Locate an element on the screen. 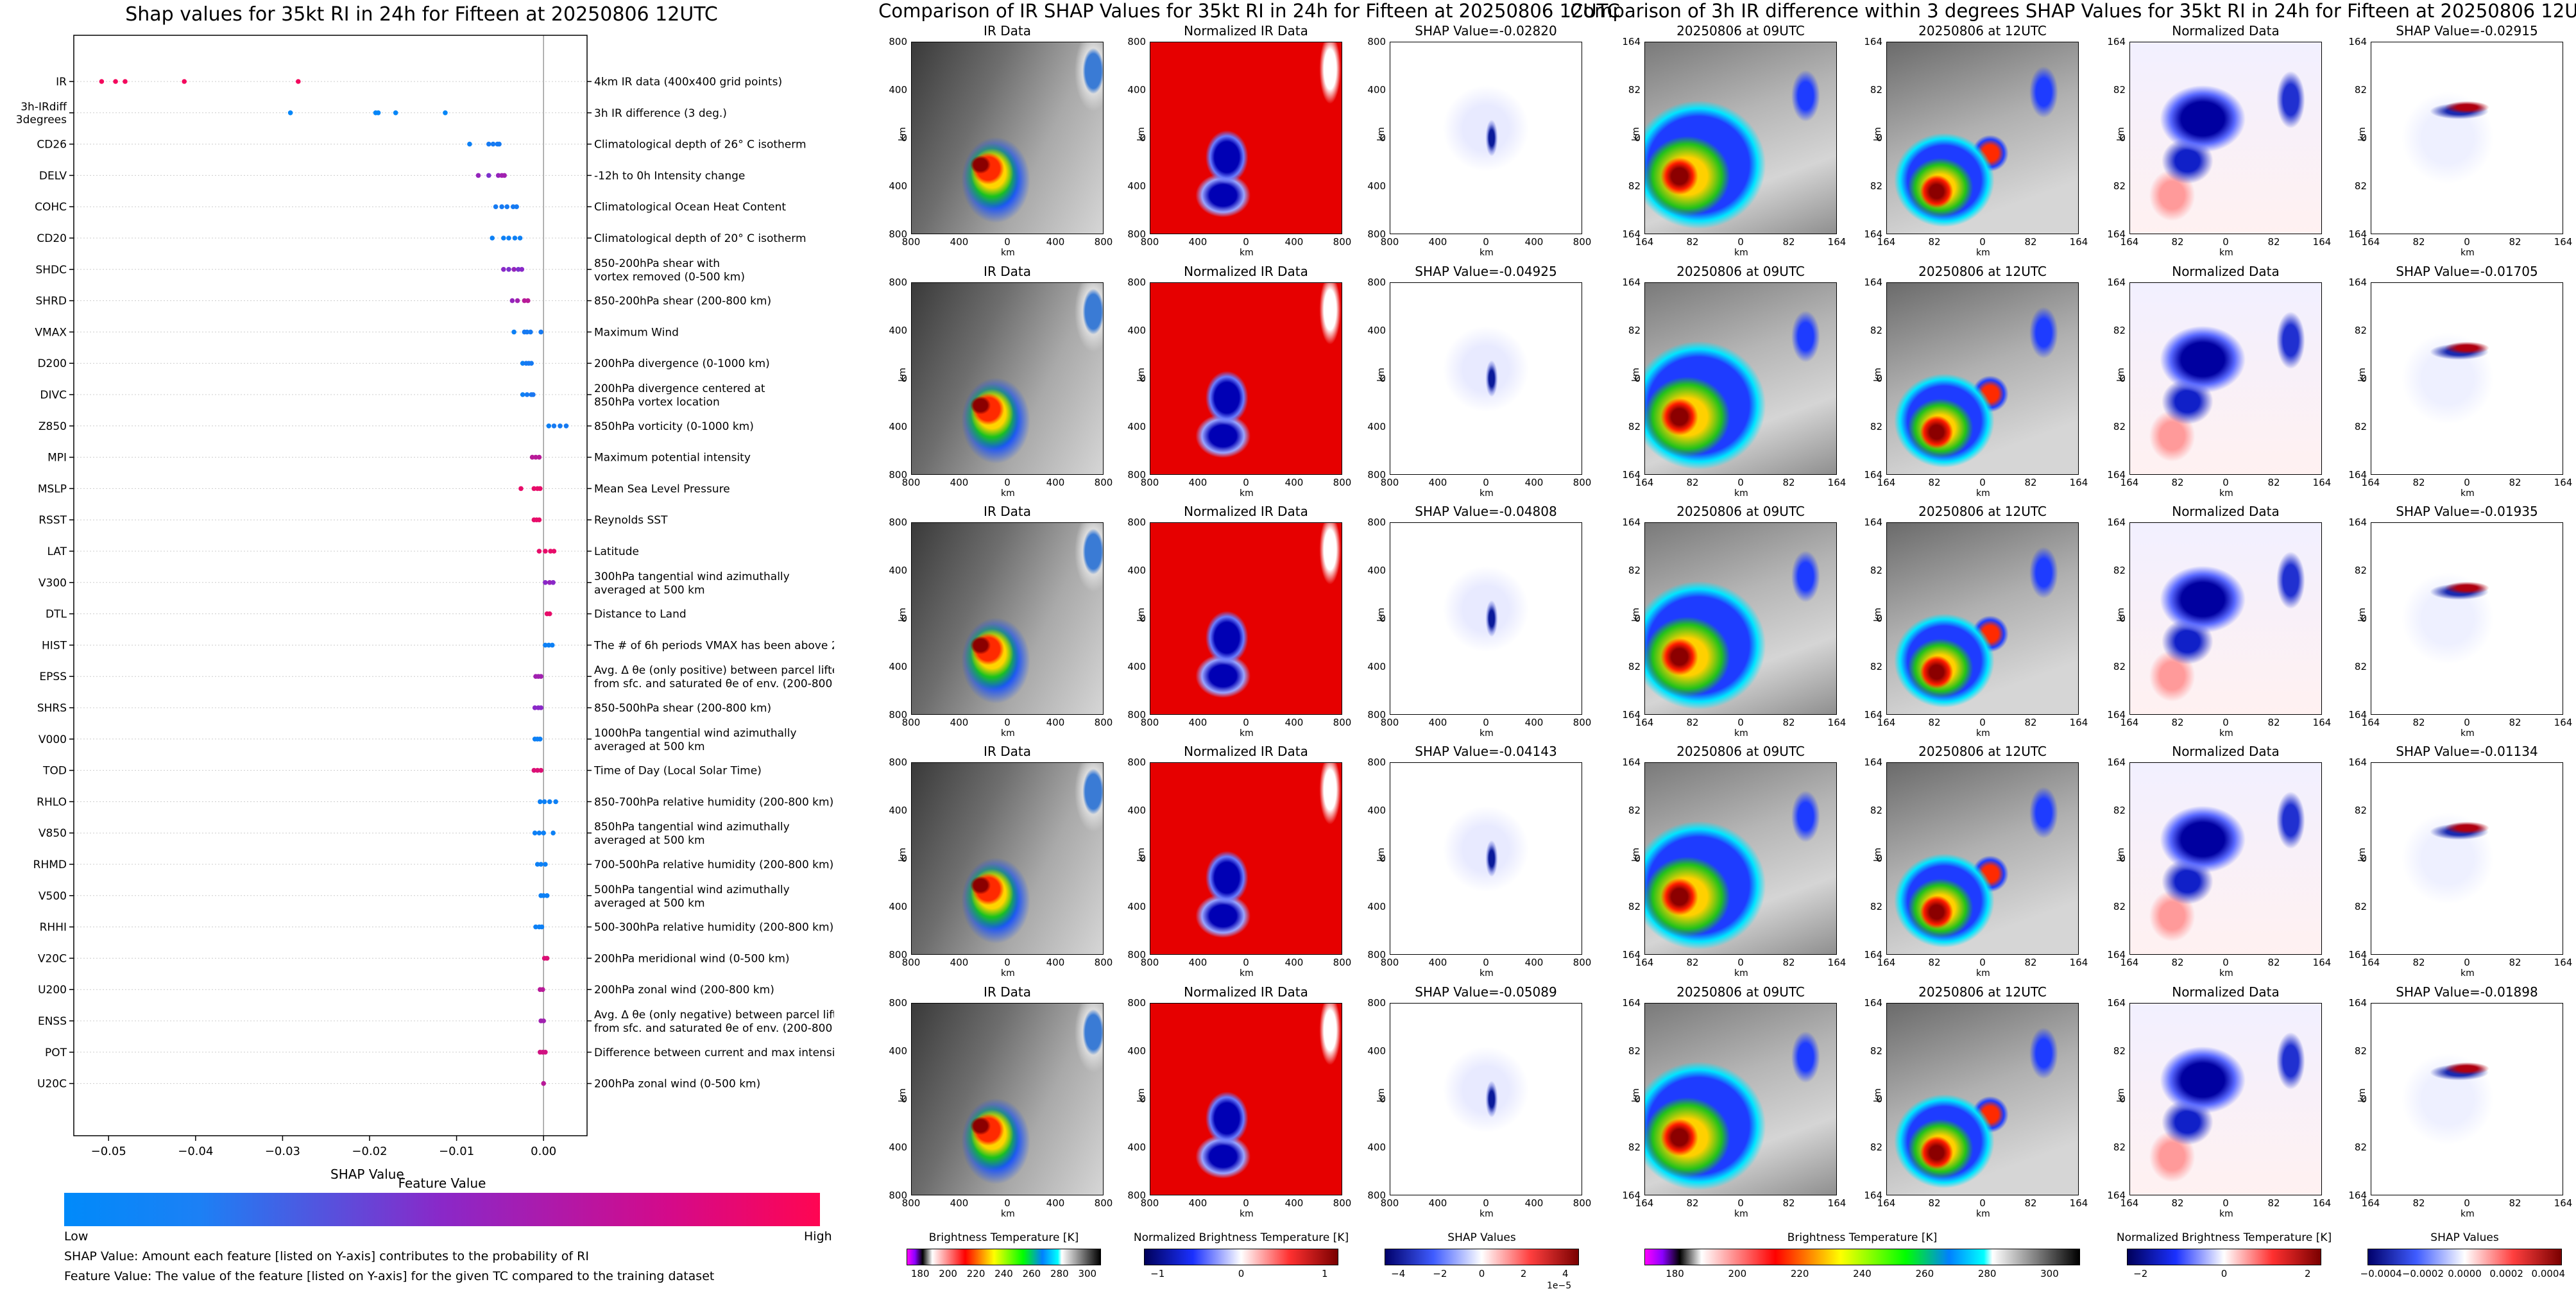 The image size is (2576, 1291). colorbar-tick-label: 260 is located at coordinates (1925, 1273).